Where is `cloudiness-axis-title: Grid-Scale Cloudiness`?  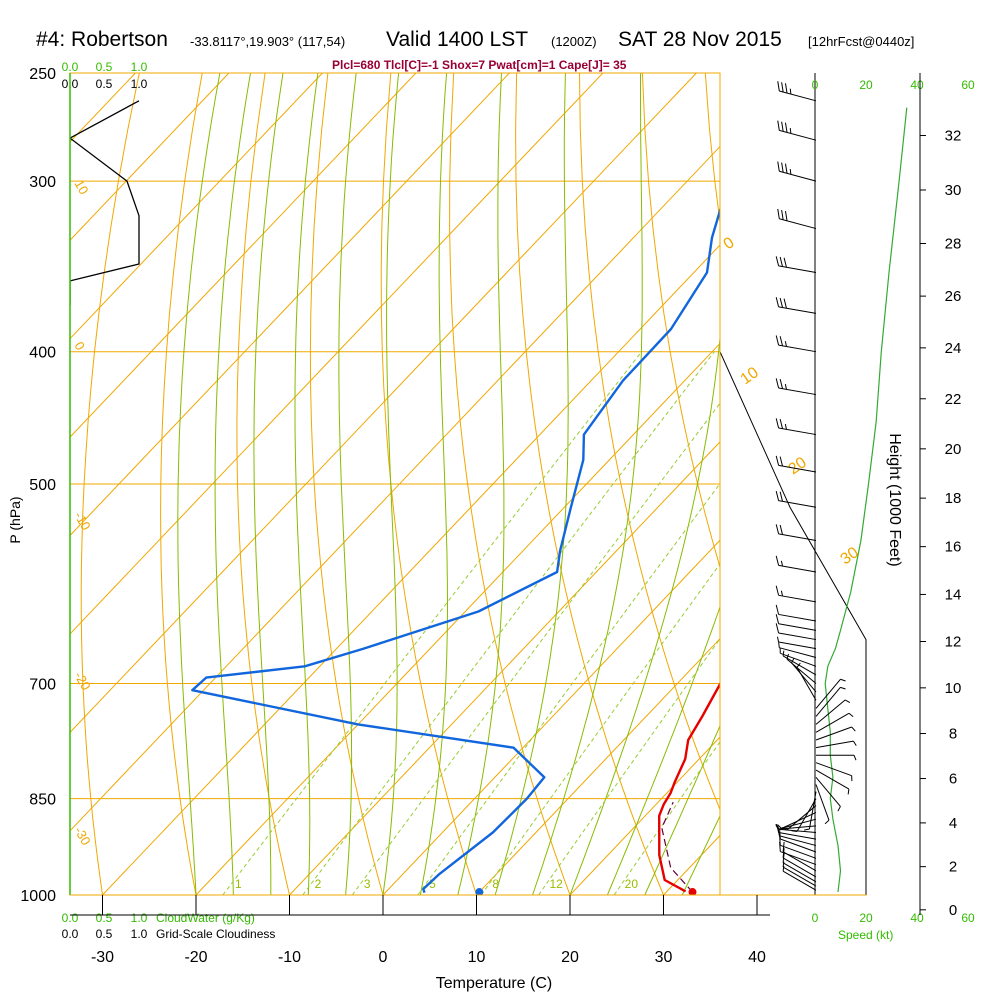 cloudiness-axis-title: Grid-Scale Cloudiness is located at coordinates (215, 934).